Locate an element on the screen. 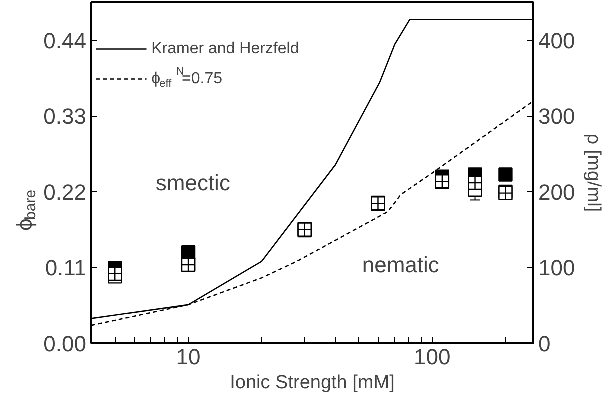  x-tick-label: 10 is located at coordinates (188, 357).